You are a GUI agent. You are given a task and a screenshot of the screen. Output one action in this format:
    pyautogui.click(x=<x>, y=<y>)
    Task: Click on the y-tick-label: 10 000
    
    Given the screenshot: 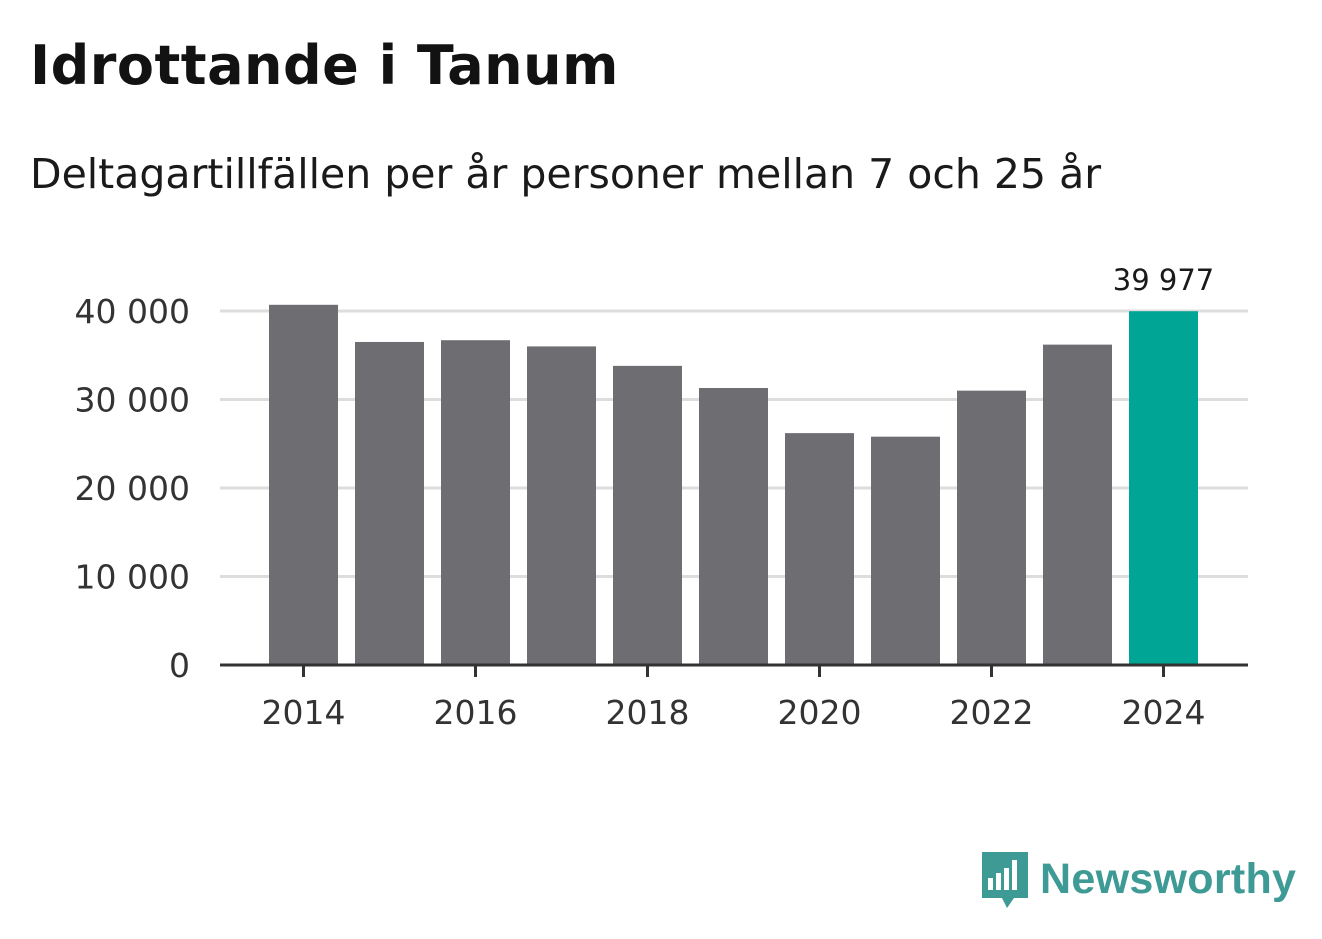 What is the action you would take?
    pyautogui.click(x=132, y=577)
    